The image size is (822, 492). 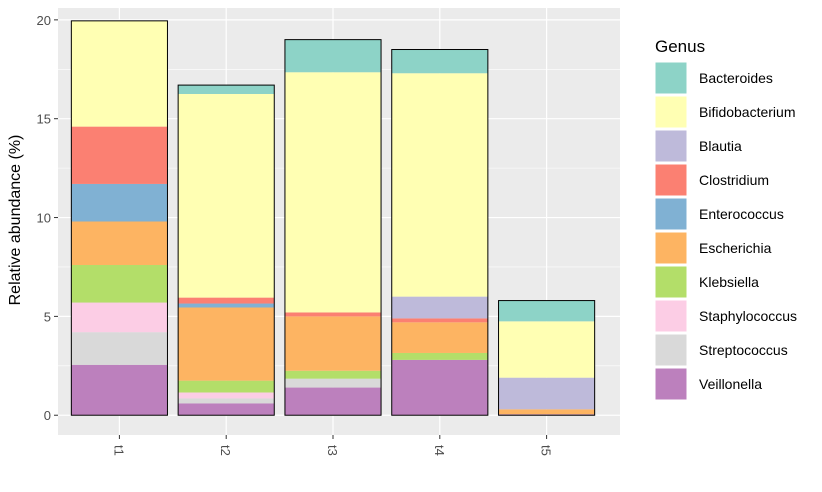 I want to click on legend-label: Blautia, so click(x=720, y=146).